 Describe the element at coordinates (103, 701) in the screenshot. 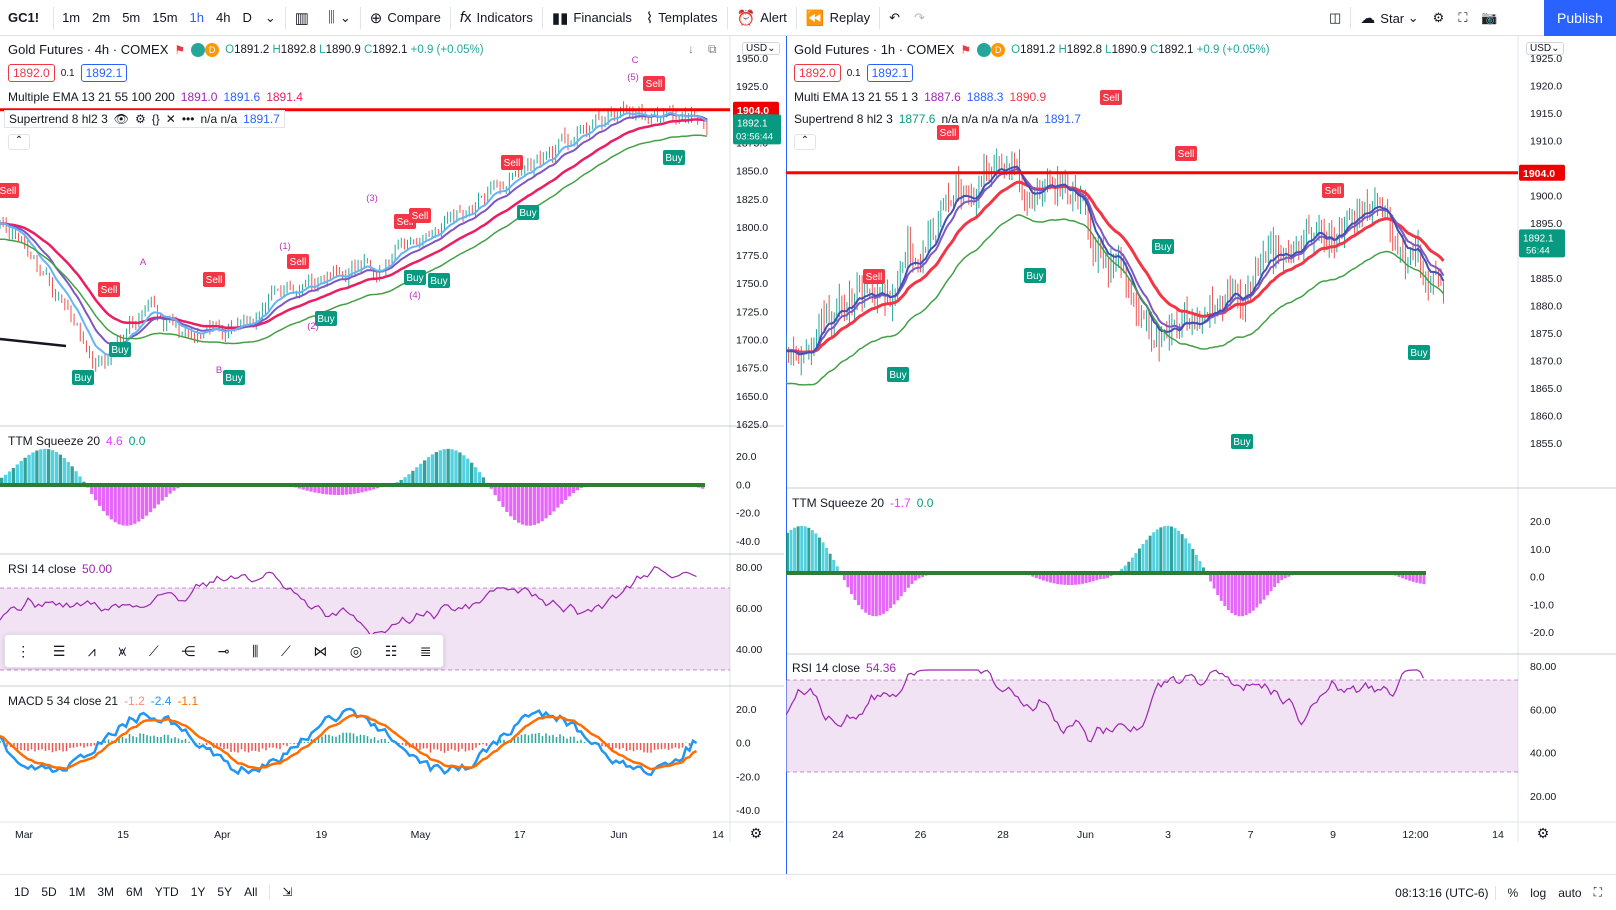

I see `left-macd-legend: MACD 5 34 close 21 -1.2 -2.4 -1.1` at that location.